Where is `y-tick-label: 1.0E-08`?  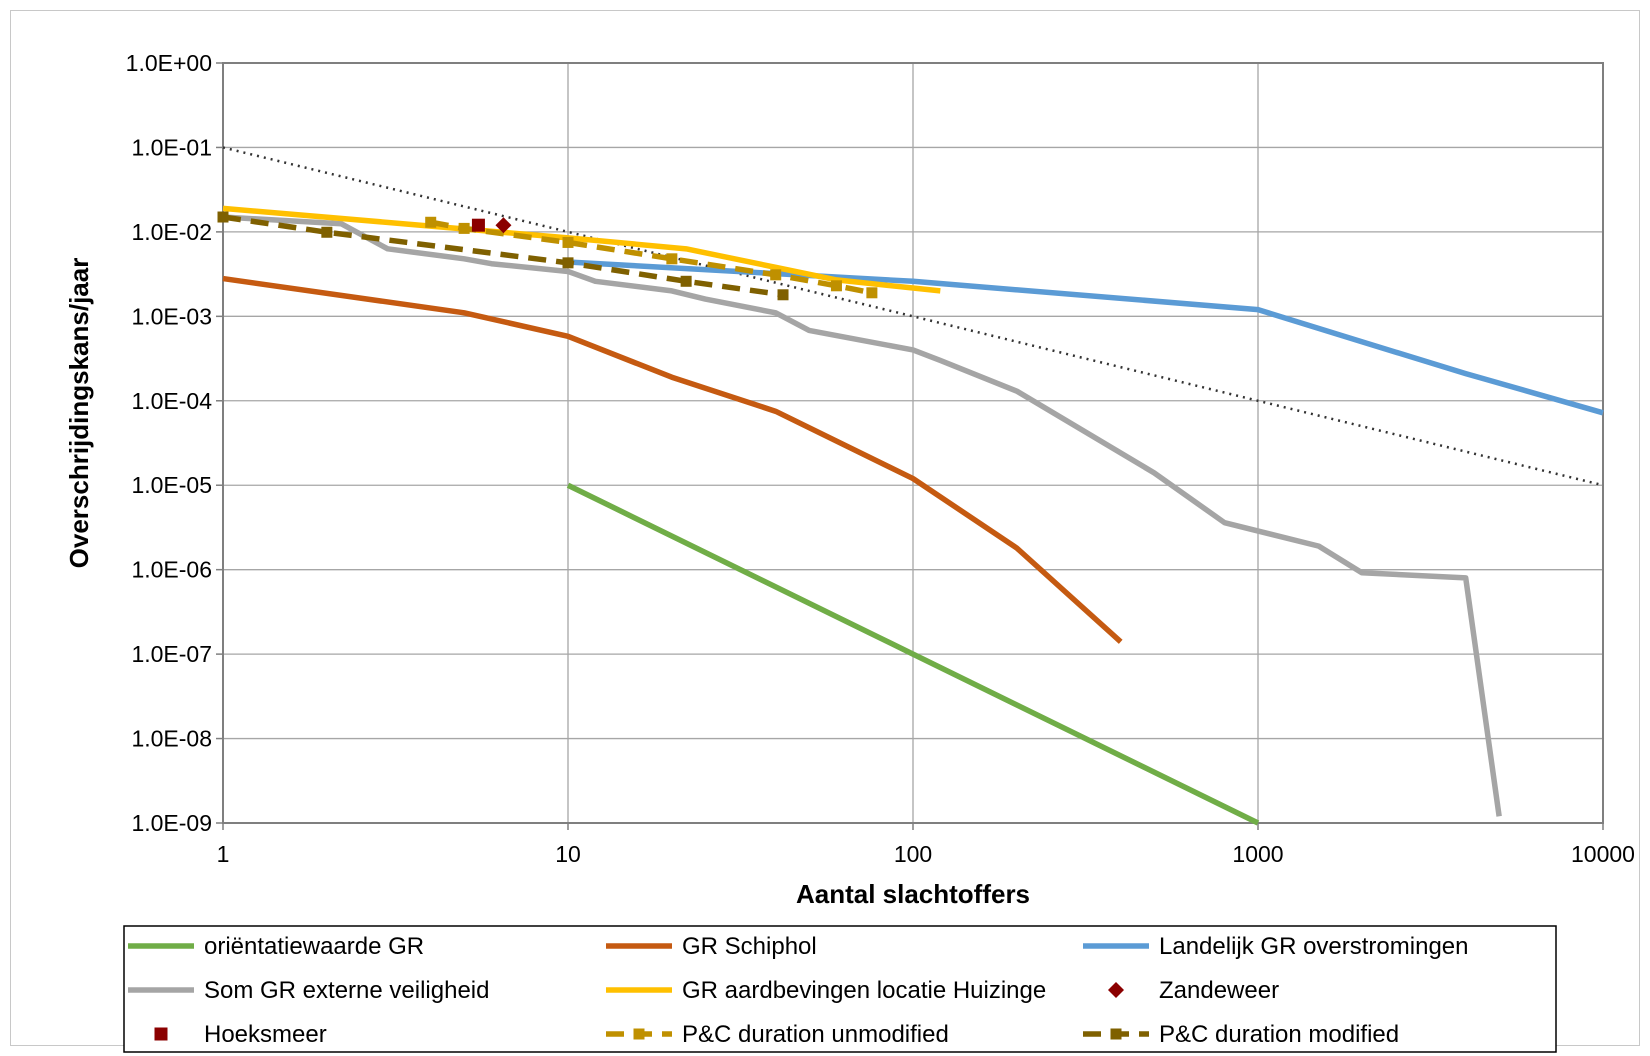
y-tick-label: 1.0E-08 is located at coordinates (171, 739).